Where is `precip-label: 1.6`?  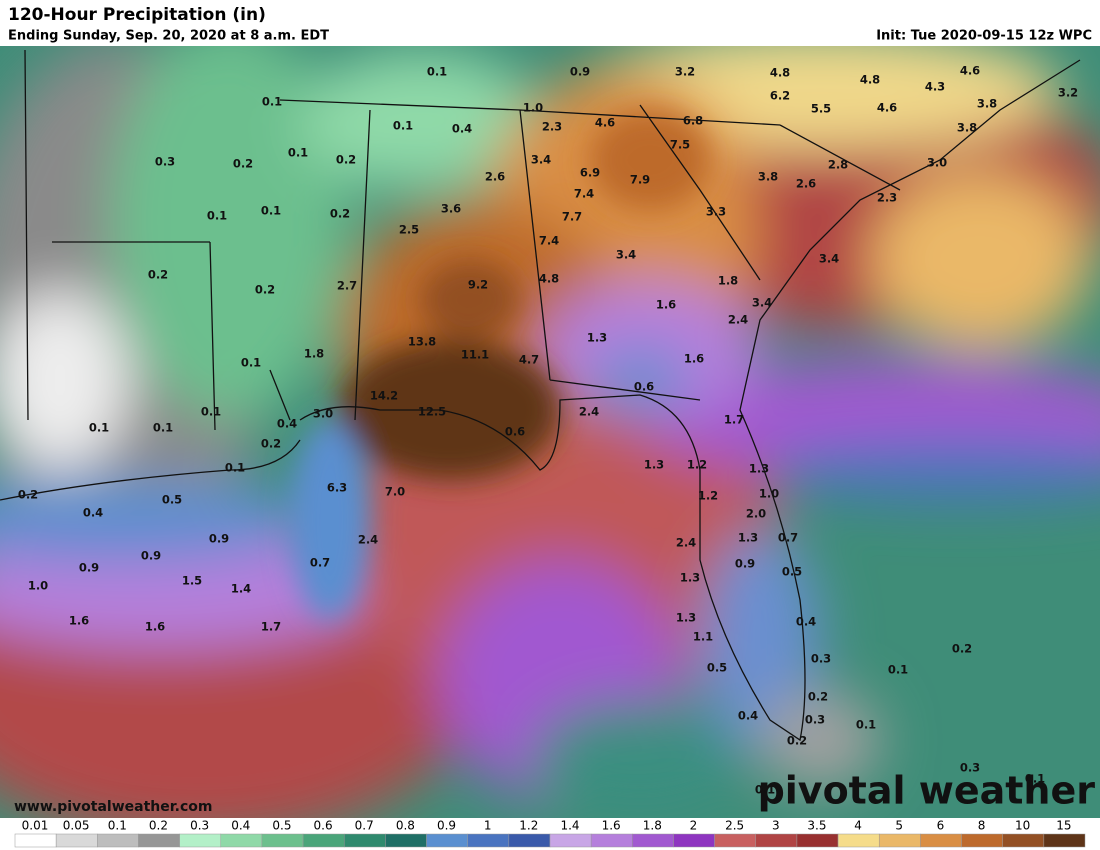
precip-label: 1.6 is located at coordinates (666, 305).